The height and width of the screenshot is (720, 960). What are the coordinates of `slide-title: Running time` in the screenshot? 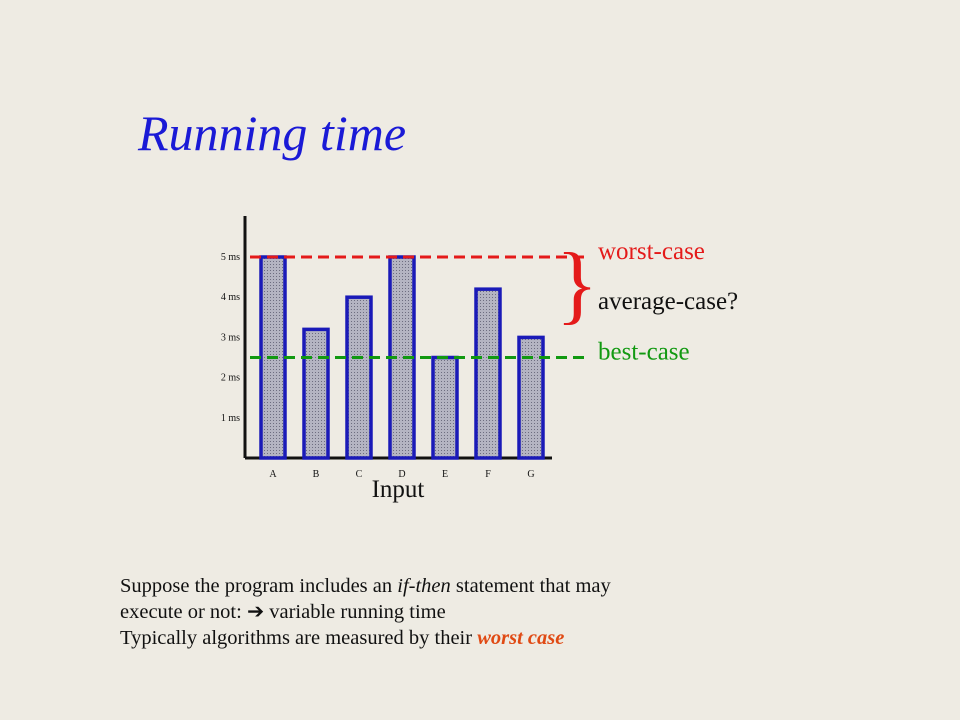 It's located at (272, 133).